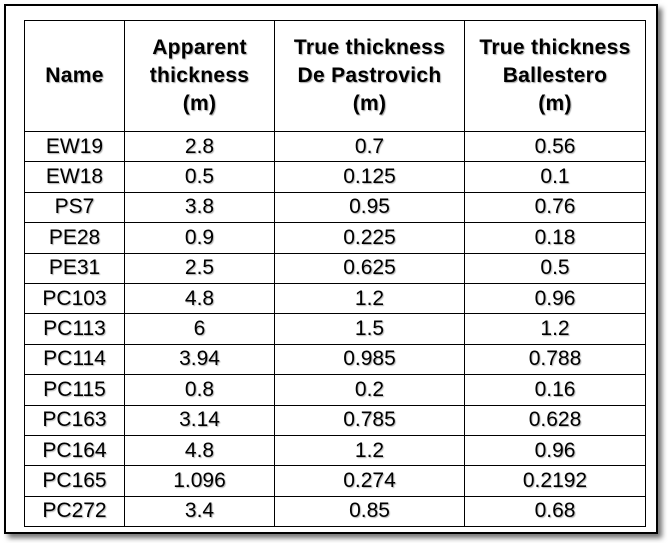  I want to click on name-cell: PC115, so click(74, 390).